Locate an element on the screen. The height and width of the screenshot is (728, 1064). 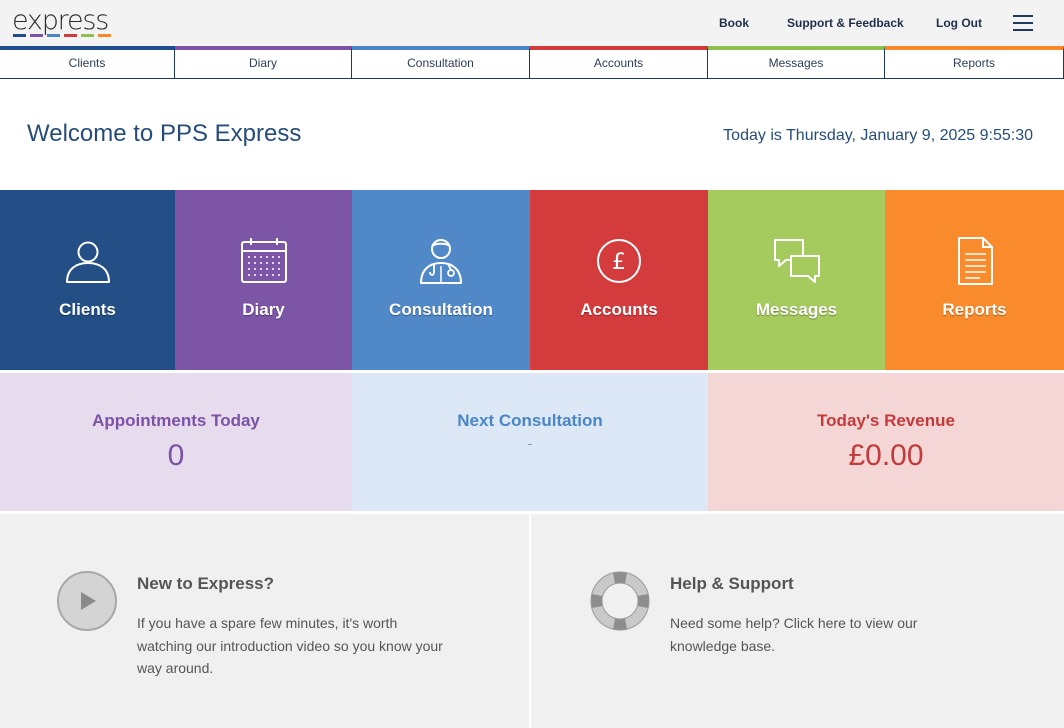
next-consultation-card: Next Consultation - is located at coordinates (530, 442).